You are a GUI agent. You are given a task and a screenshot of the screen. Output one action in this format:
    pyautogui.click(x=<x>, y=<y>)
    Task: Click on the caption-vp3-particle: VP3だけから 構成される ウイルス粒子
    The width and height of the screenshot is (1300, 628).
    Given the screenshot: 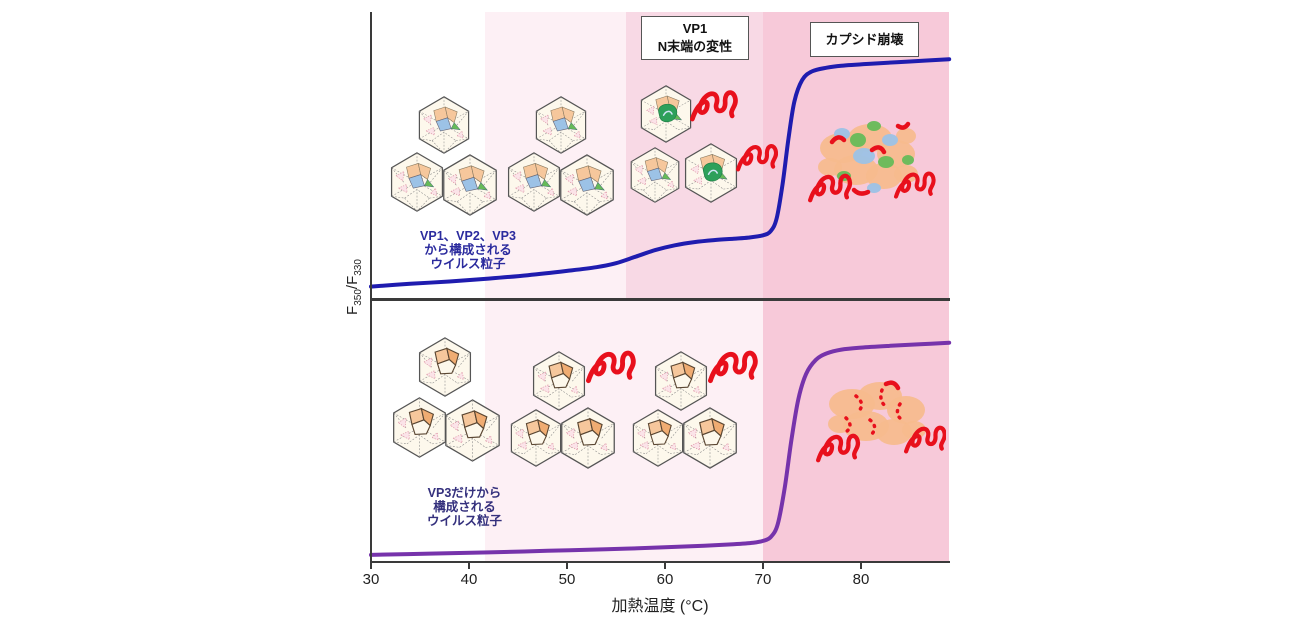 What is the action you would take?
    pyautogui.click(x=464, y=507)
    